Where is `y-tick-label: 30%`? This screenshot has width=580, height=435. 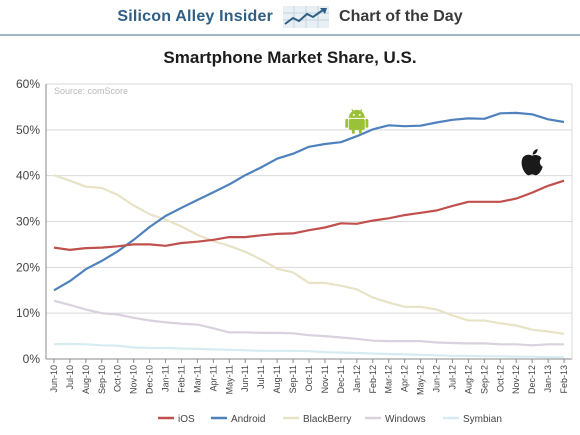 y-tick-label: 30% is located at coordinates (28, 222).